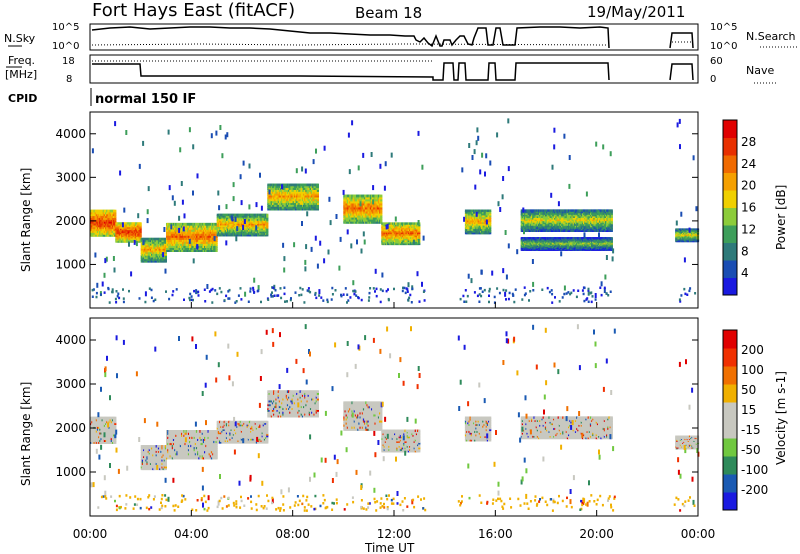 The image size is (800, 554). I want to click on freq-label-line1: Freq., so click(21, 60).